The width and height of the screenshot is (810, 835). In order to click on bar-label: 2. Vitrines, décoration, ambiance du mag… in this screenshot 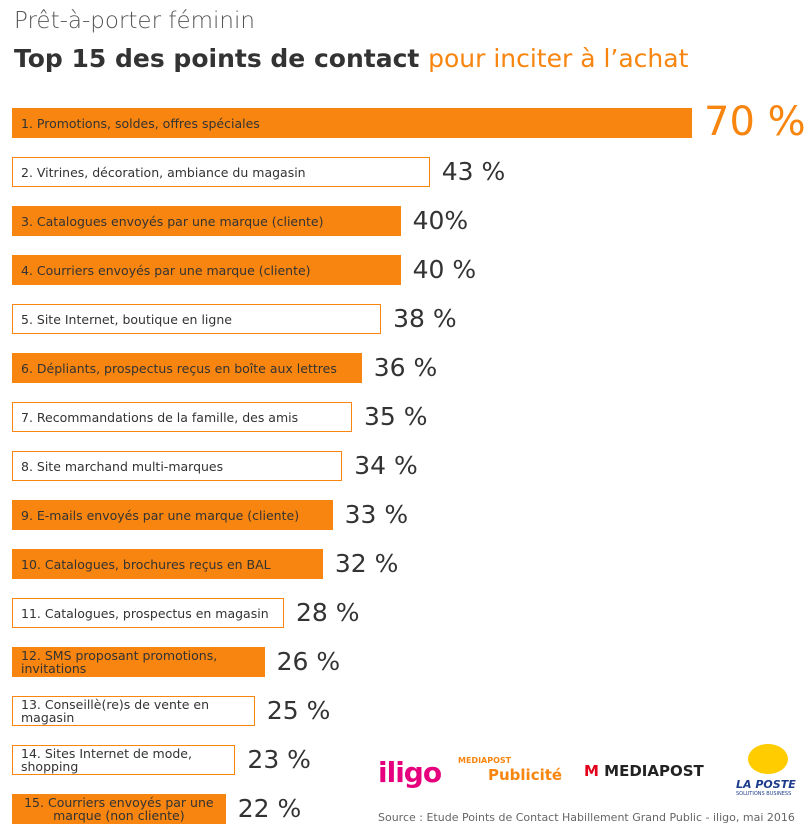, I will do `click(163, 172)`.